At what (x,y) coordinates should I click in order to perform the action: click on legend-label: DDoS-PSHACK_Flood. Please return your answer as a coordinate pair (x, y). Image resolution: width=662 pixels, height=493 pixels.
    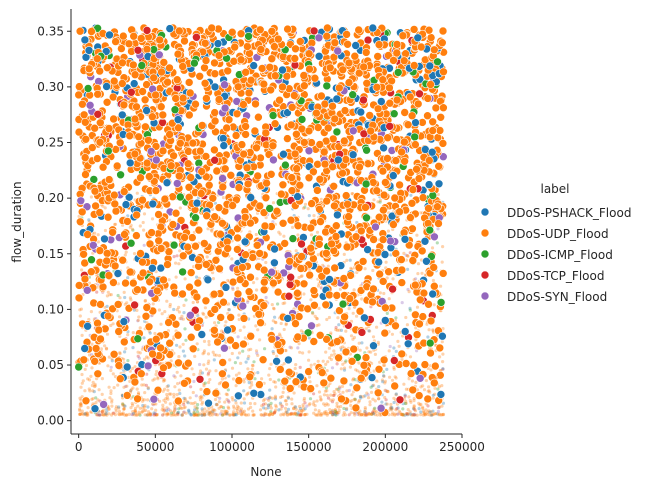
    Looking at the image, I should click on (569, 213).